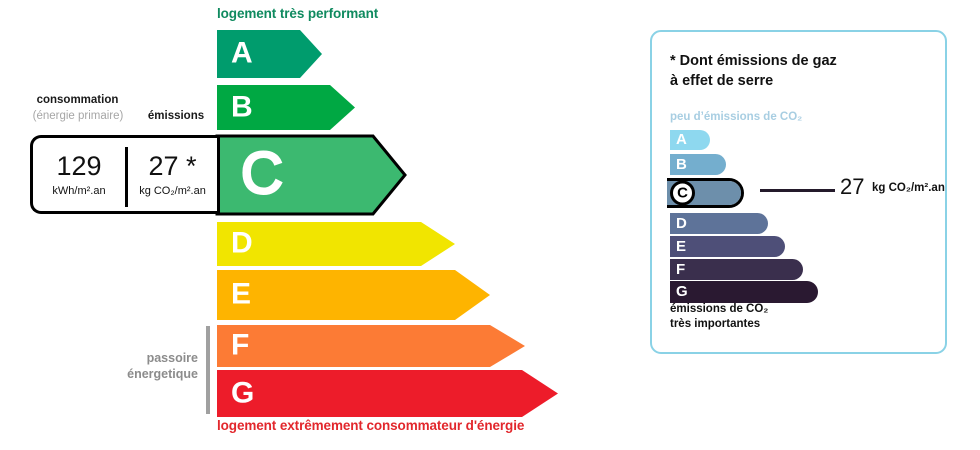 The width and height of the screenshot is (980, 450). I want to click on co2-bar-a: A, so click(690, 140).